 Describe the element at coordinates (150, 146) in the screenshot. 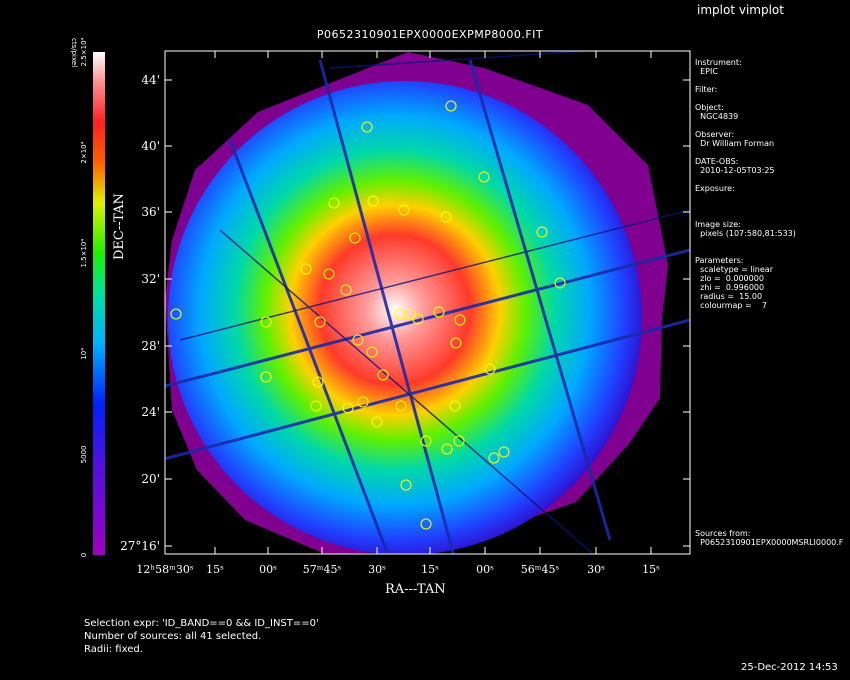

I see `y-tick-label: 40'` at that location.